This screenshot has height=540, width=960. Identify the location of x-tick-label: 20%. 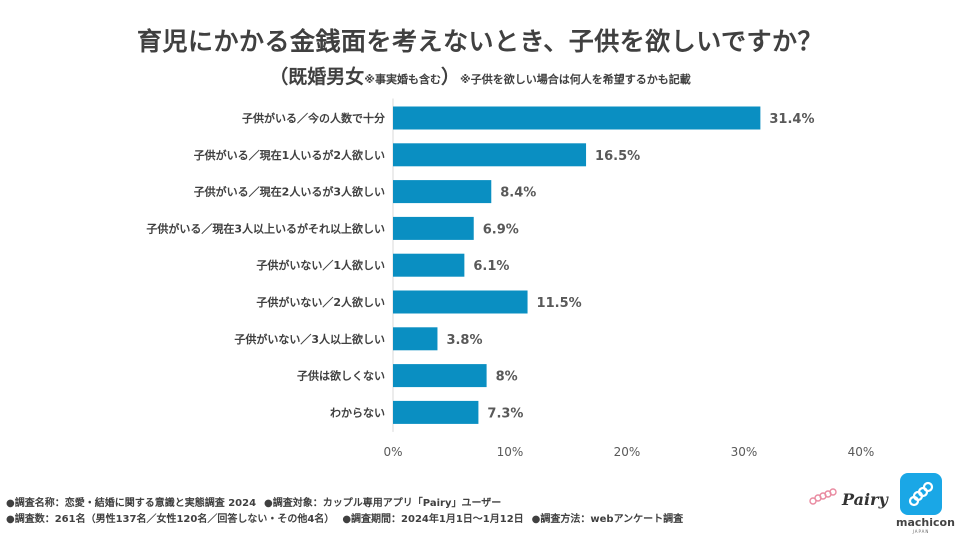
(627, 452).